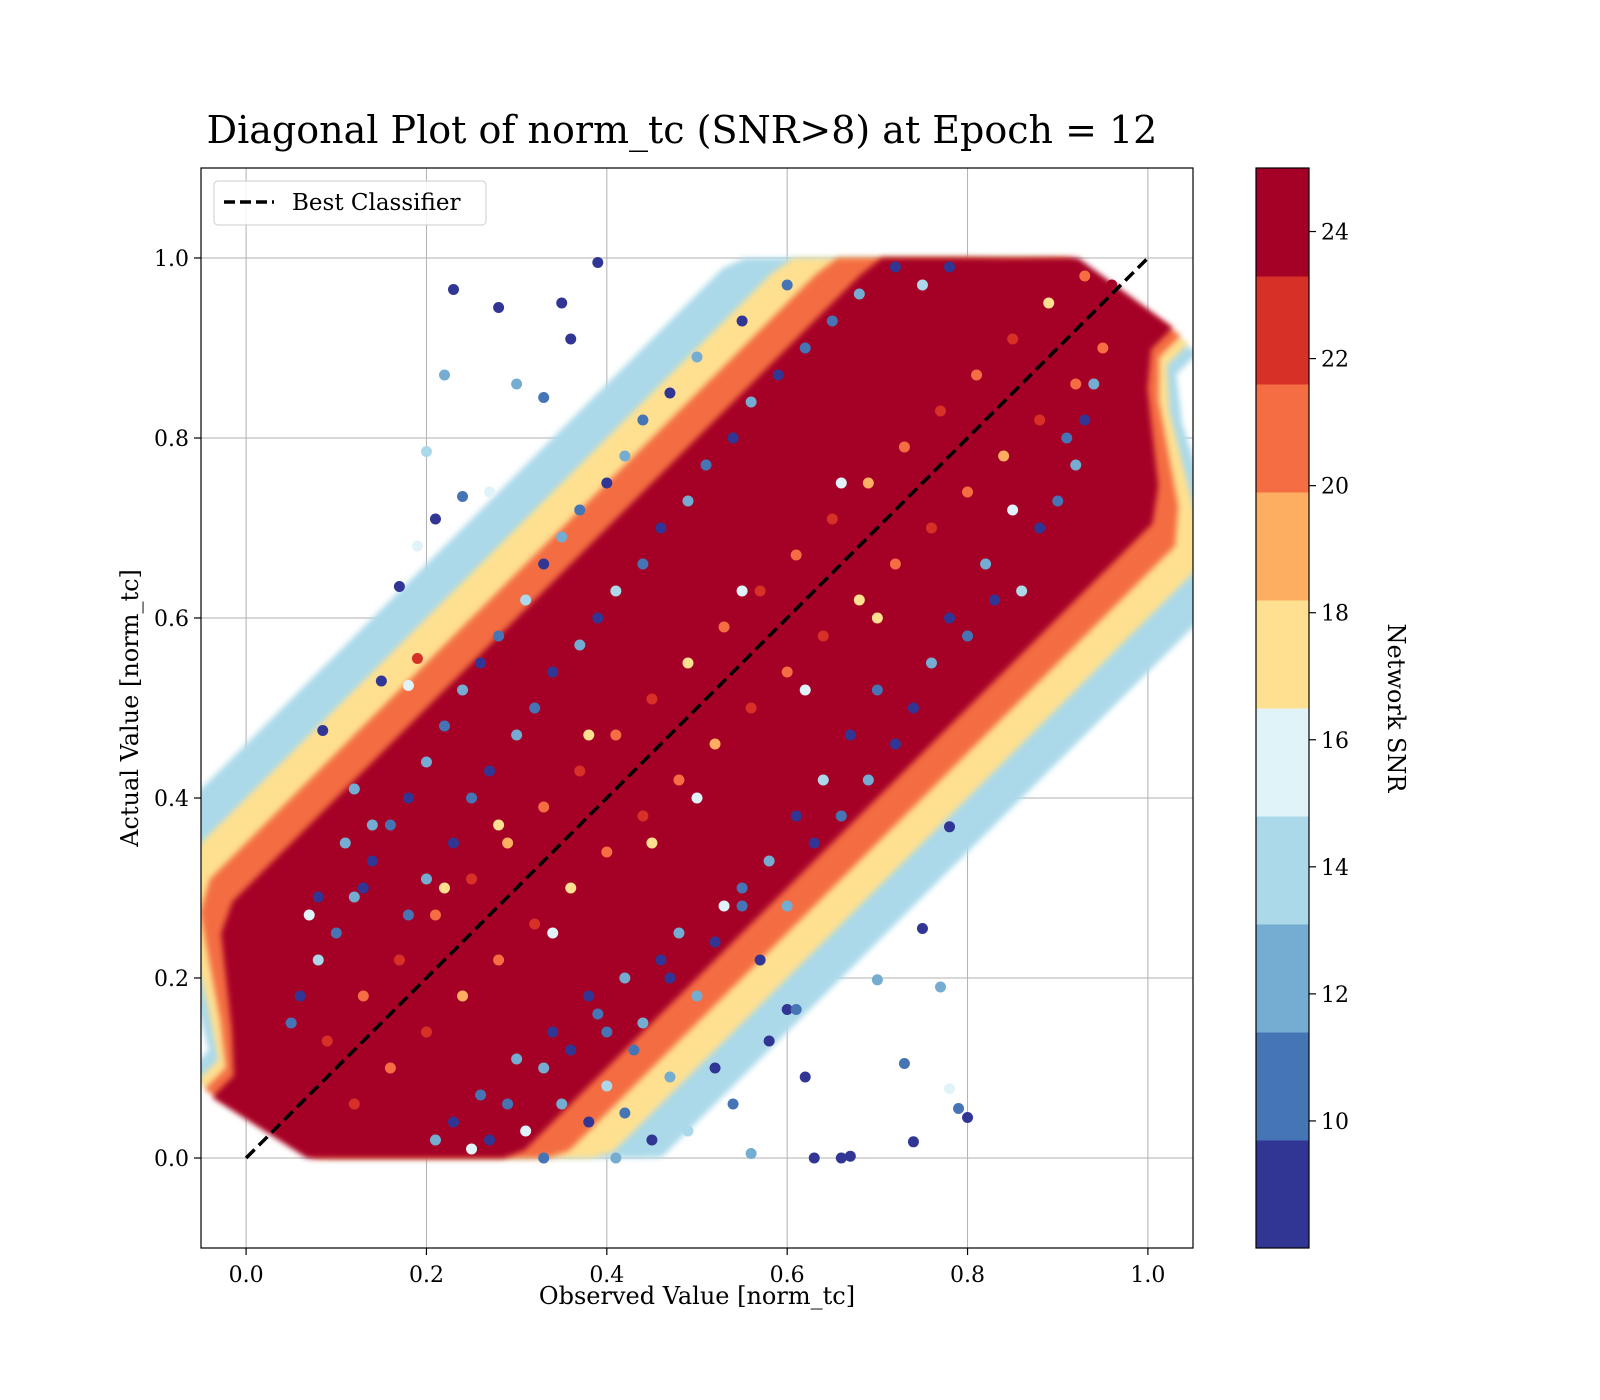 The height and width of the screenshot is (1400, 1600). I want to click on colorbar-tick-label: 24, so click(1335, 233).